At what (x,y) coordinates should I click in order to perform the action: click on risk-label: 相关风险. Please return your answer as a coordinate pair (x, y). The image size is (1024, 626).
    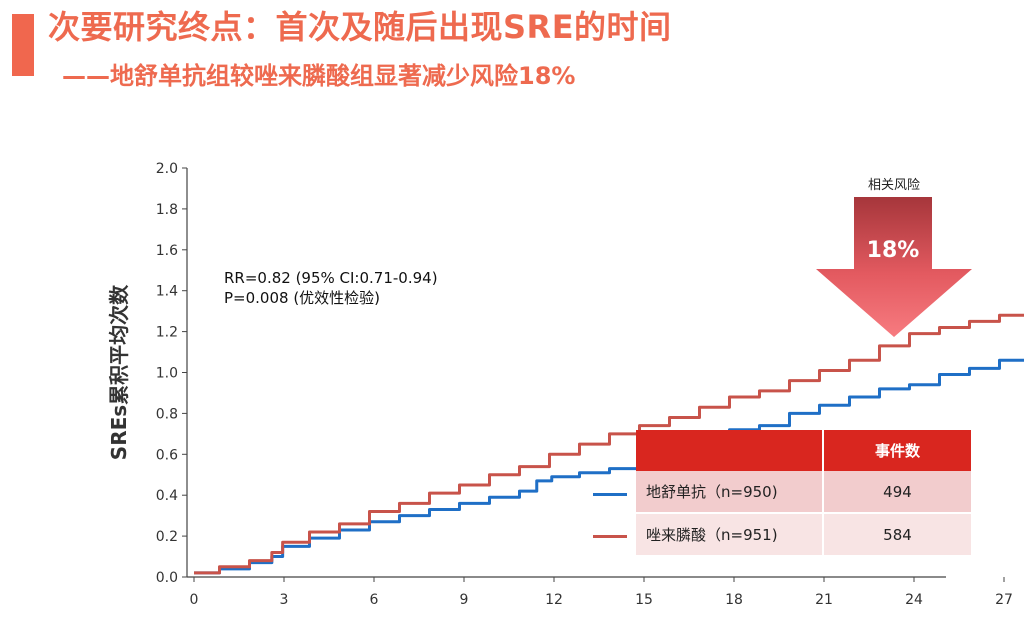
    Looking at the image, I should click on (893, 185).